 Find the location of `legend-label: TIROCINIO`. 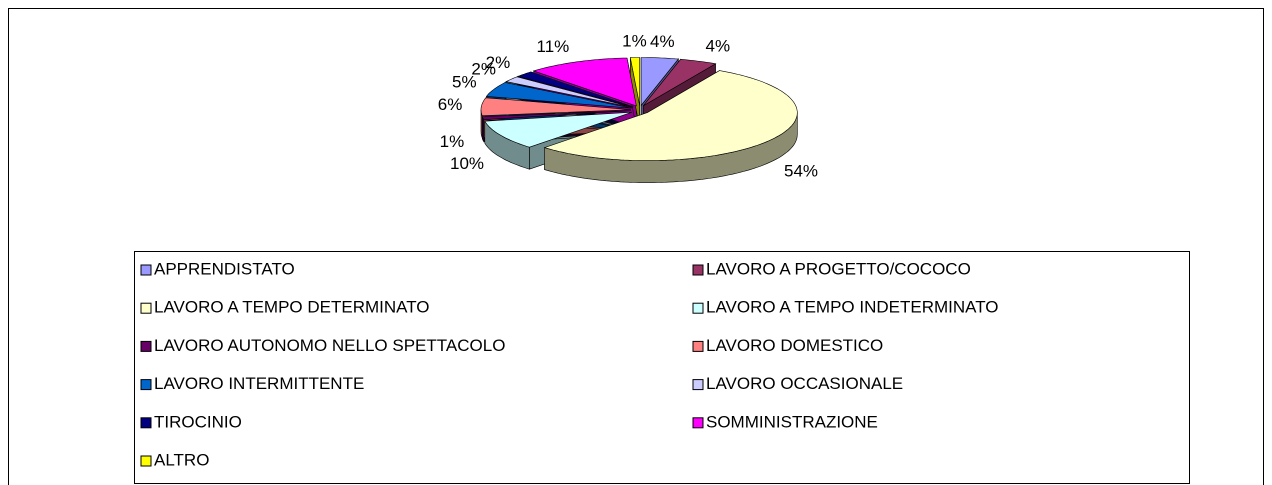

legend-label: TIROCINIO is located at coordinates (198, 421).